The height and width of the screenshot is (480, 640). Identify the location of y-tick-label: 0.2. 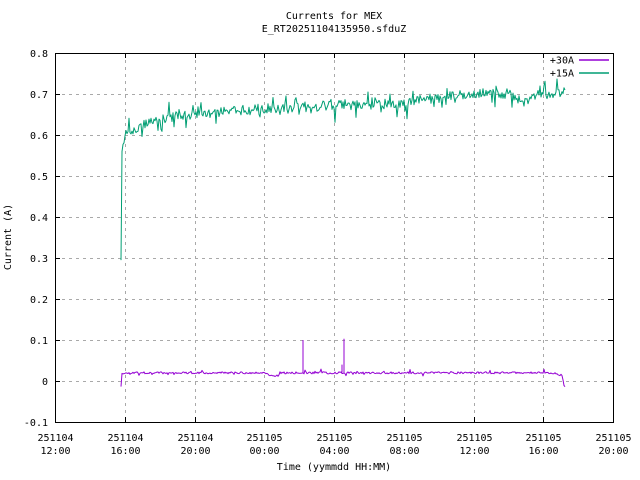
(39, 300).